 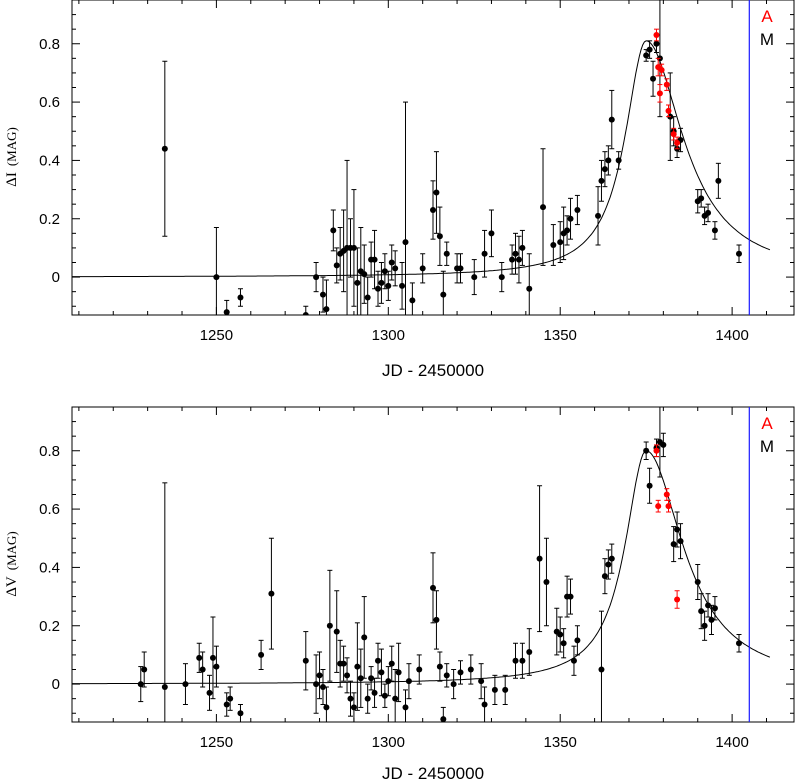 I want to click on legend-label-a: A, so click(x=767, y=16).